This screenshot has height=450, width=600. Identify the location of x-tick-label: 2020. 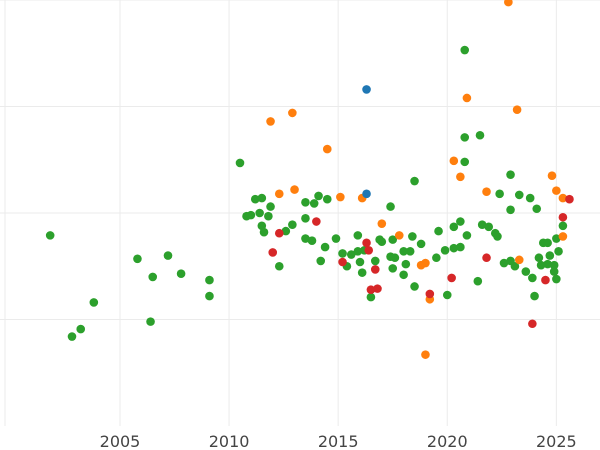
(447, 441).